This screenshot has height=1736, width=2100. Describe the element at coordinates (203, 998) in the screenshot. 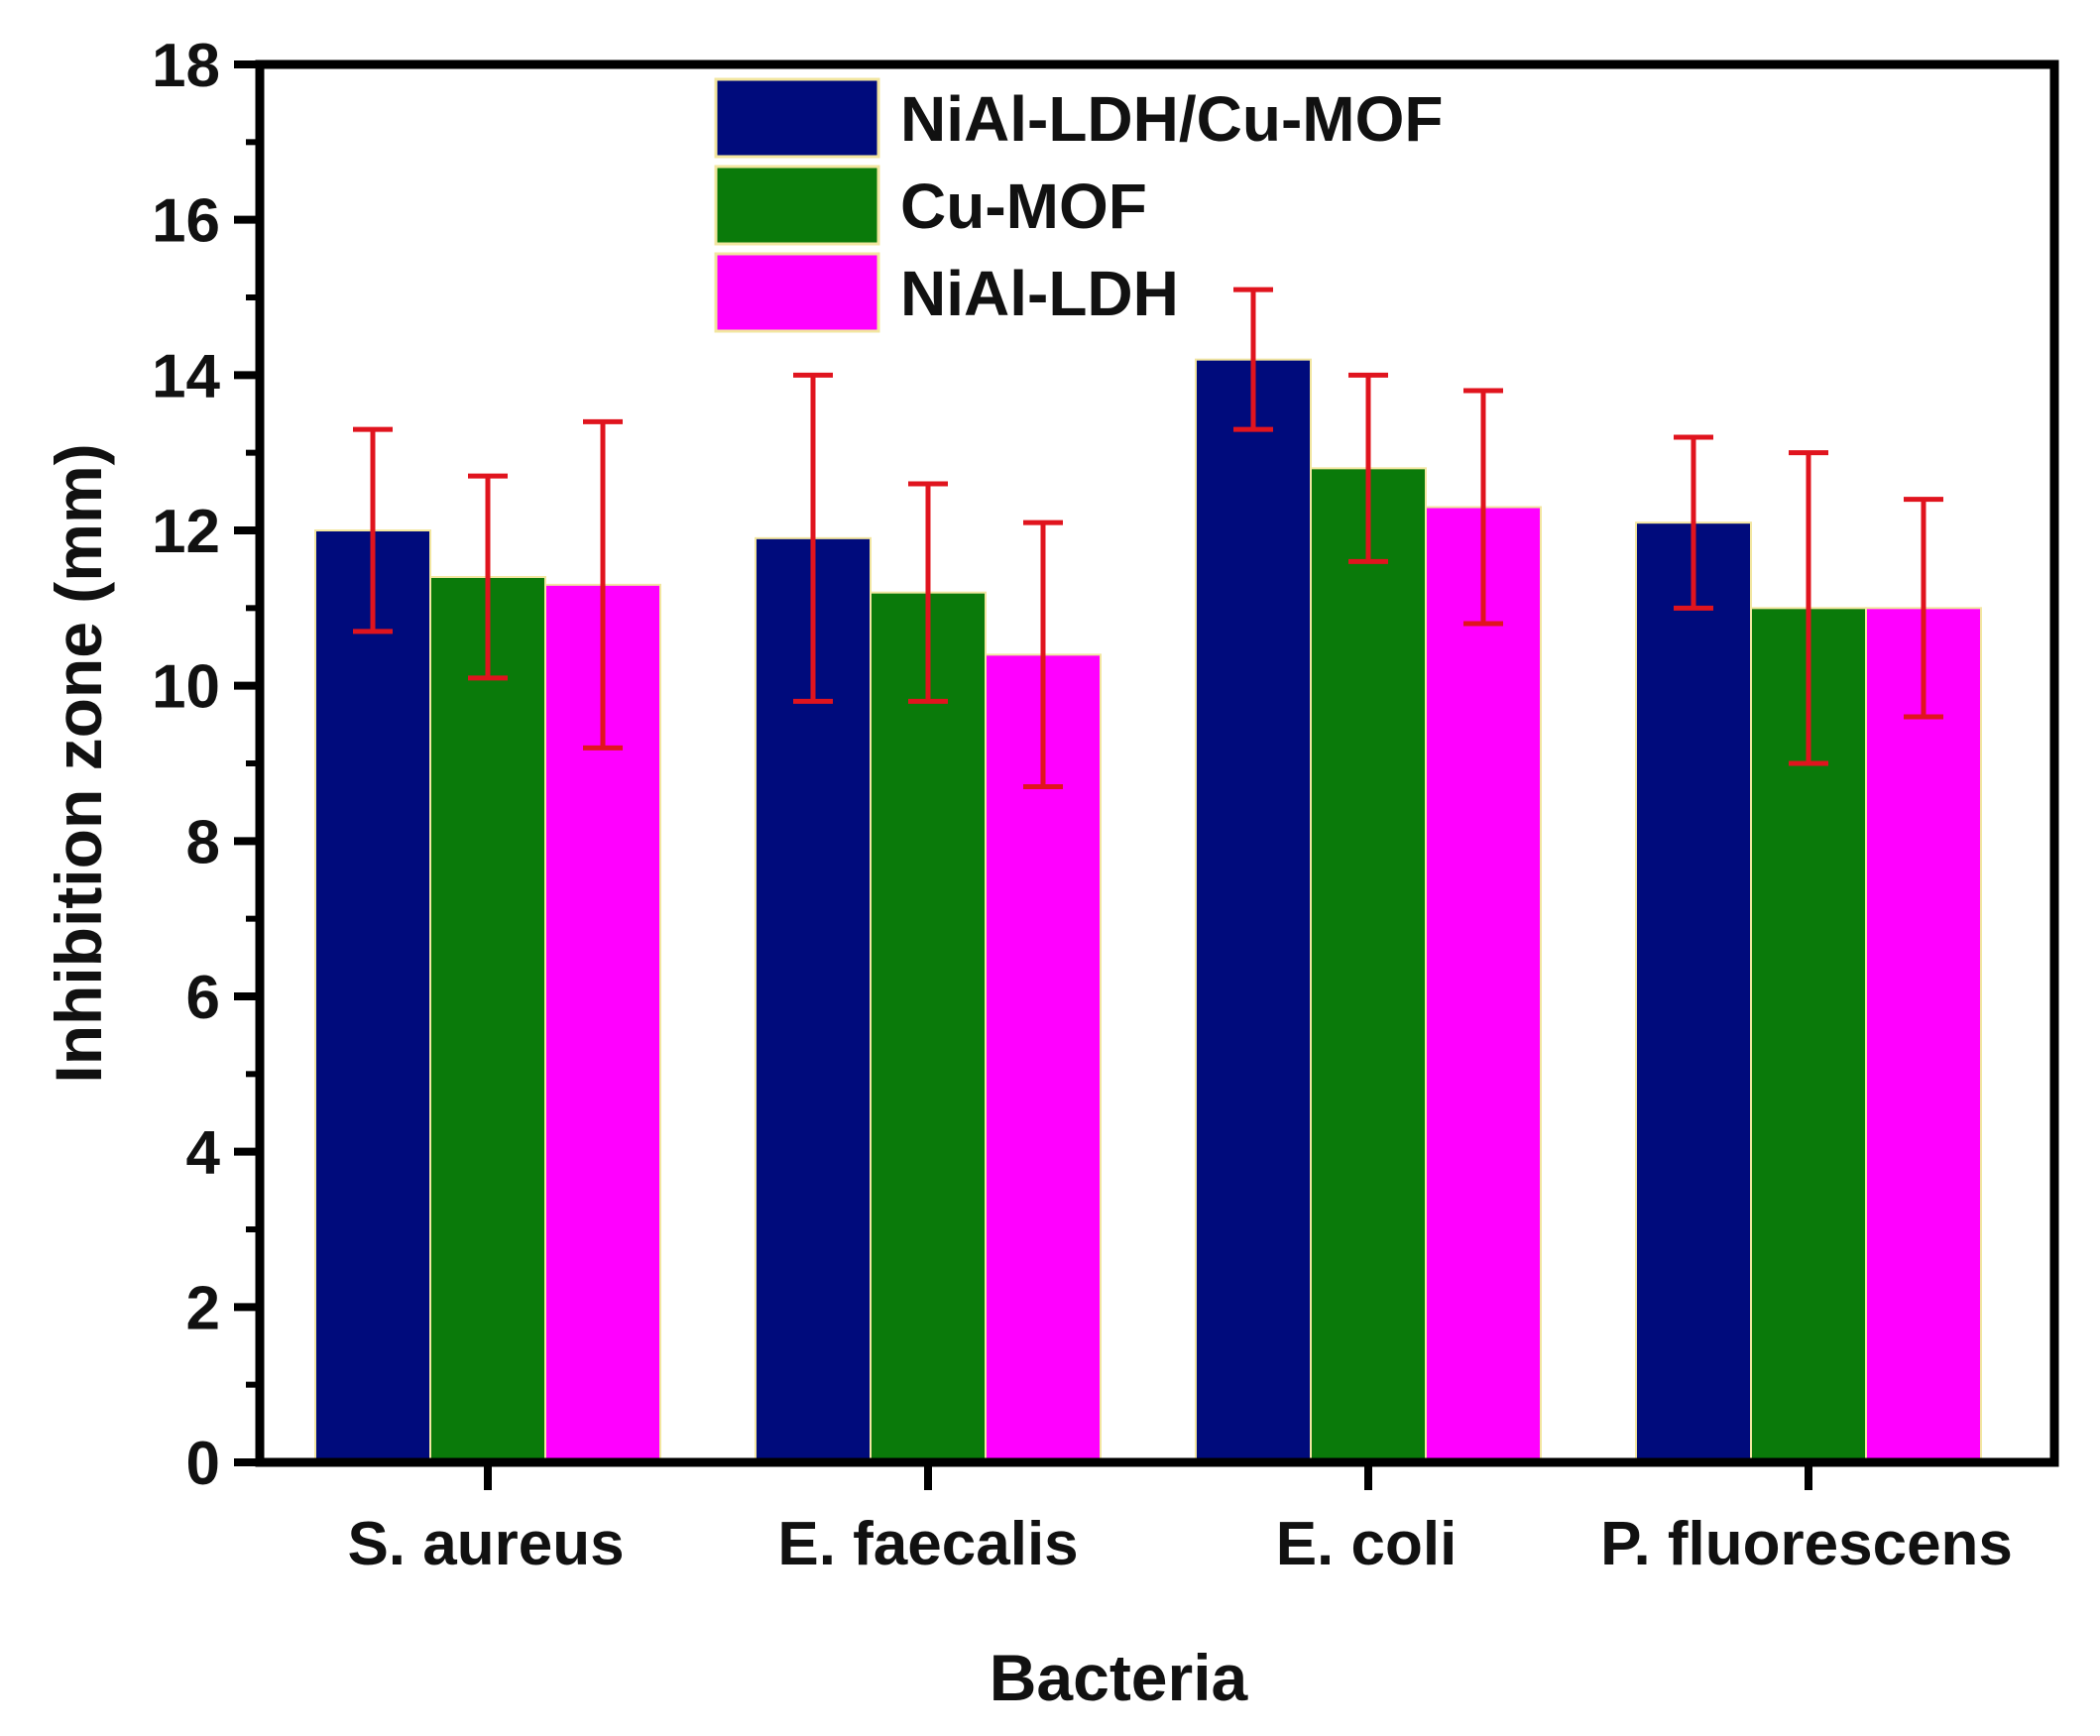

I see `y-tick-label: 6` at that location.